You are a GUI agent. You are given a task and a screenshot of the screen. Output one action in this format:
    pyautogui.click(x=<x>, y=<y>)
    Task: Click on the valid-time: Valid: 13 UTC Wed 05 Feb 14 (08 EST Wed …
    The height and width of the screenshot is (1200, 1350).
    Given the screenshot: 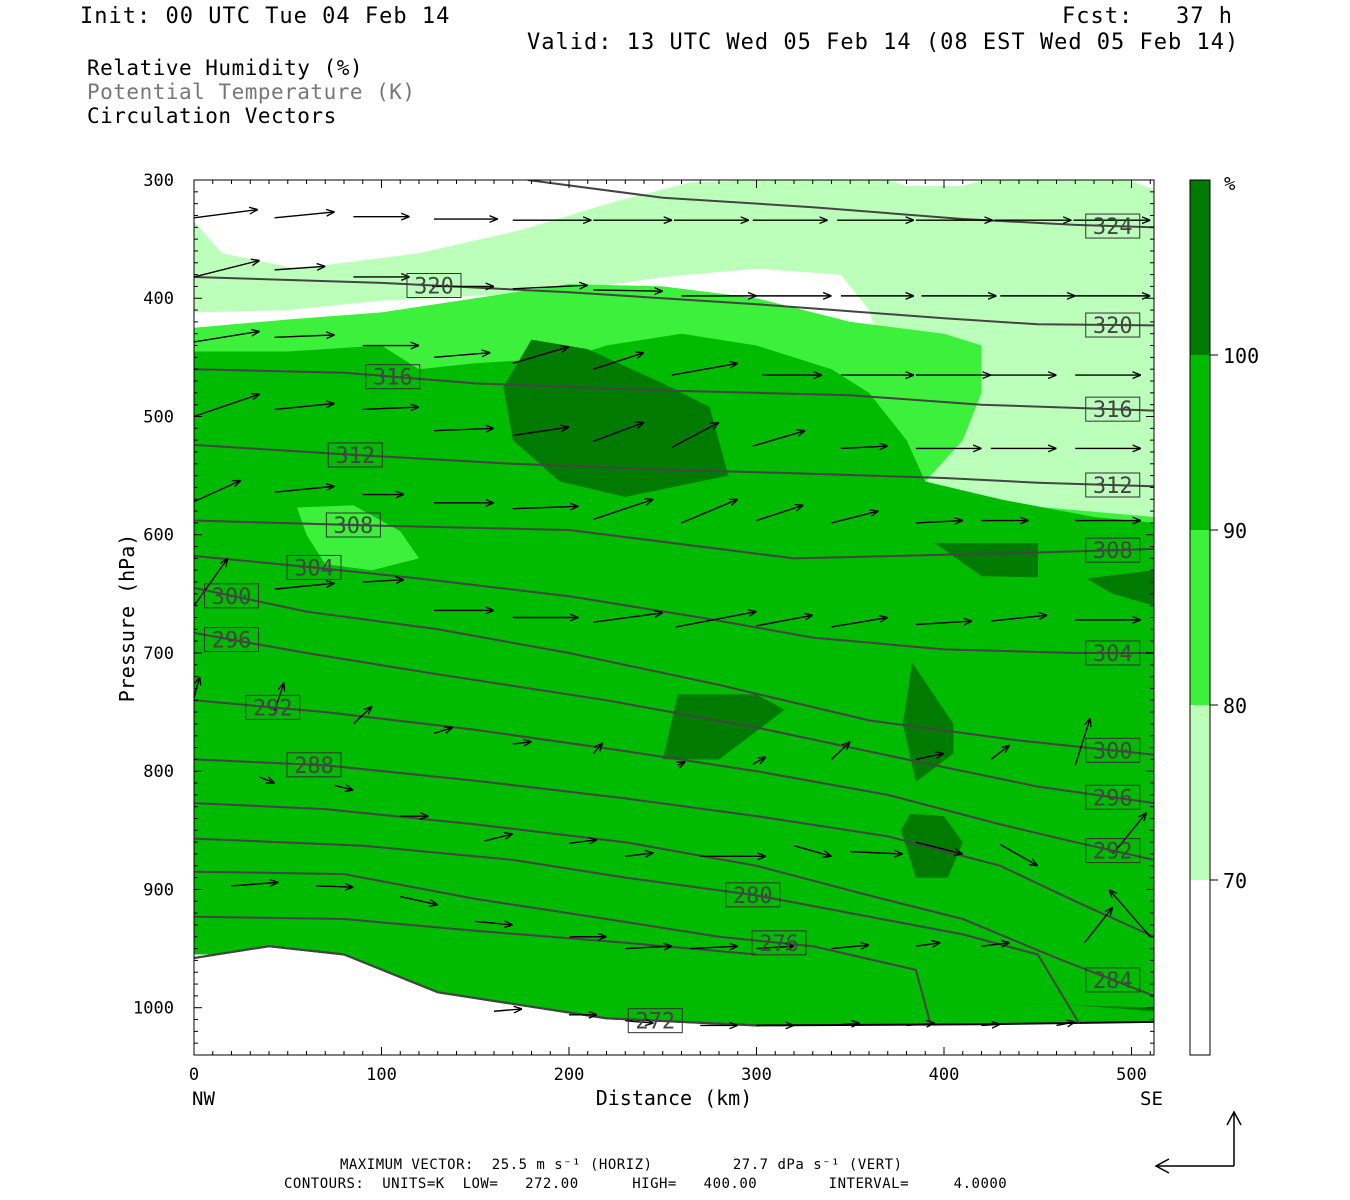 What is the action you would take?
    pyautogui.click(x=883, y=42)
    